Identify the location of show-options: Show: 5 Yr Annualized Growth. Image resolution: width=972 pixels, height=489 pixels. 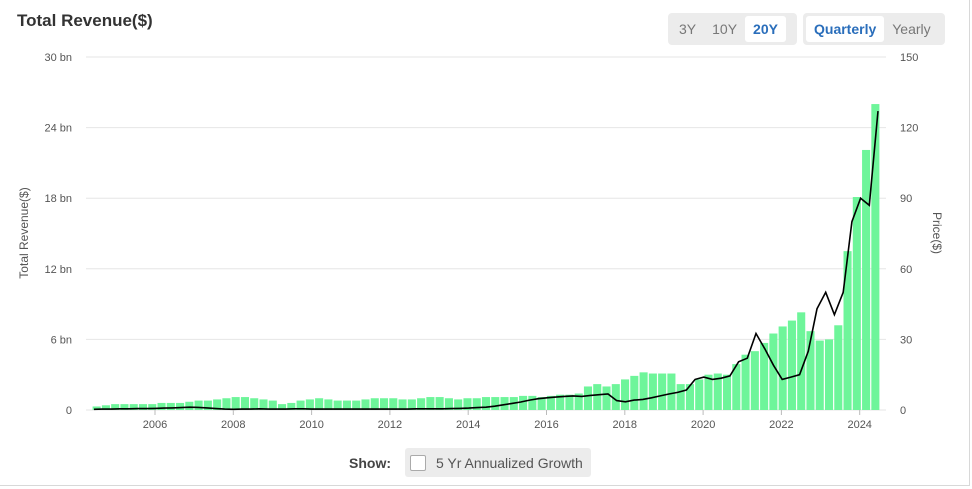
(470, 462).